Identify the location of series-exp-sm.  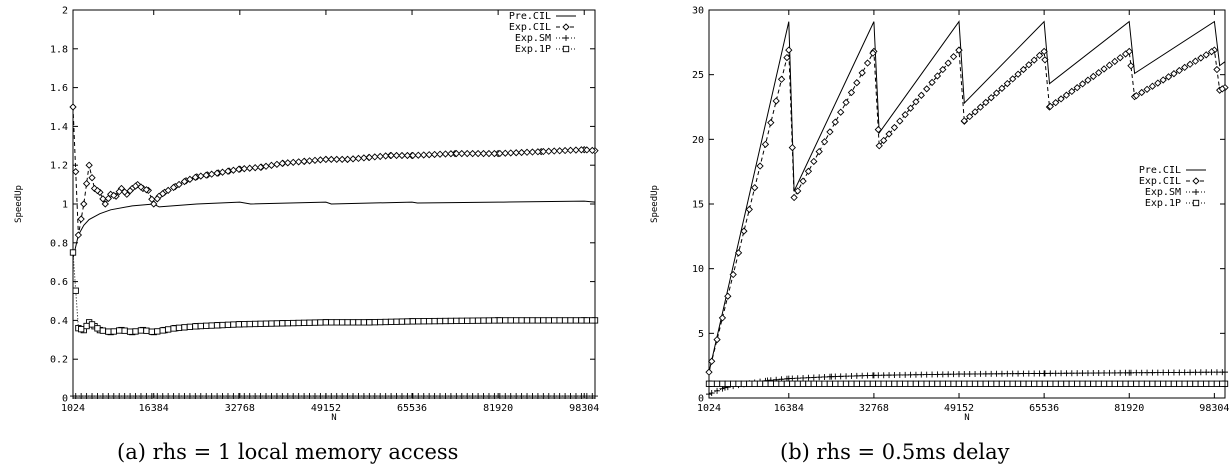
(334, 396).